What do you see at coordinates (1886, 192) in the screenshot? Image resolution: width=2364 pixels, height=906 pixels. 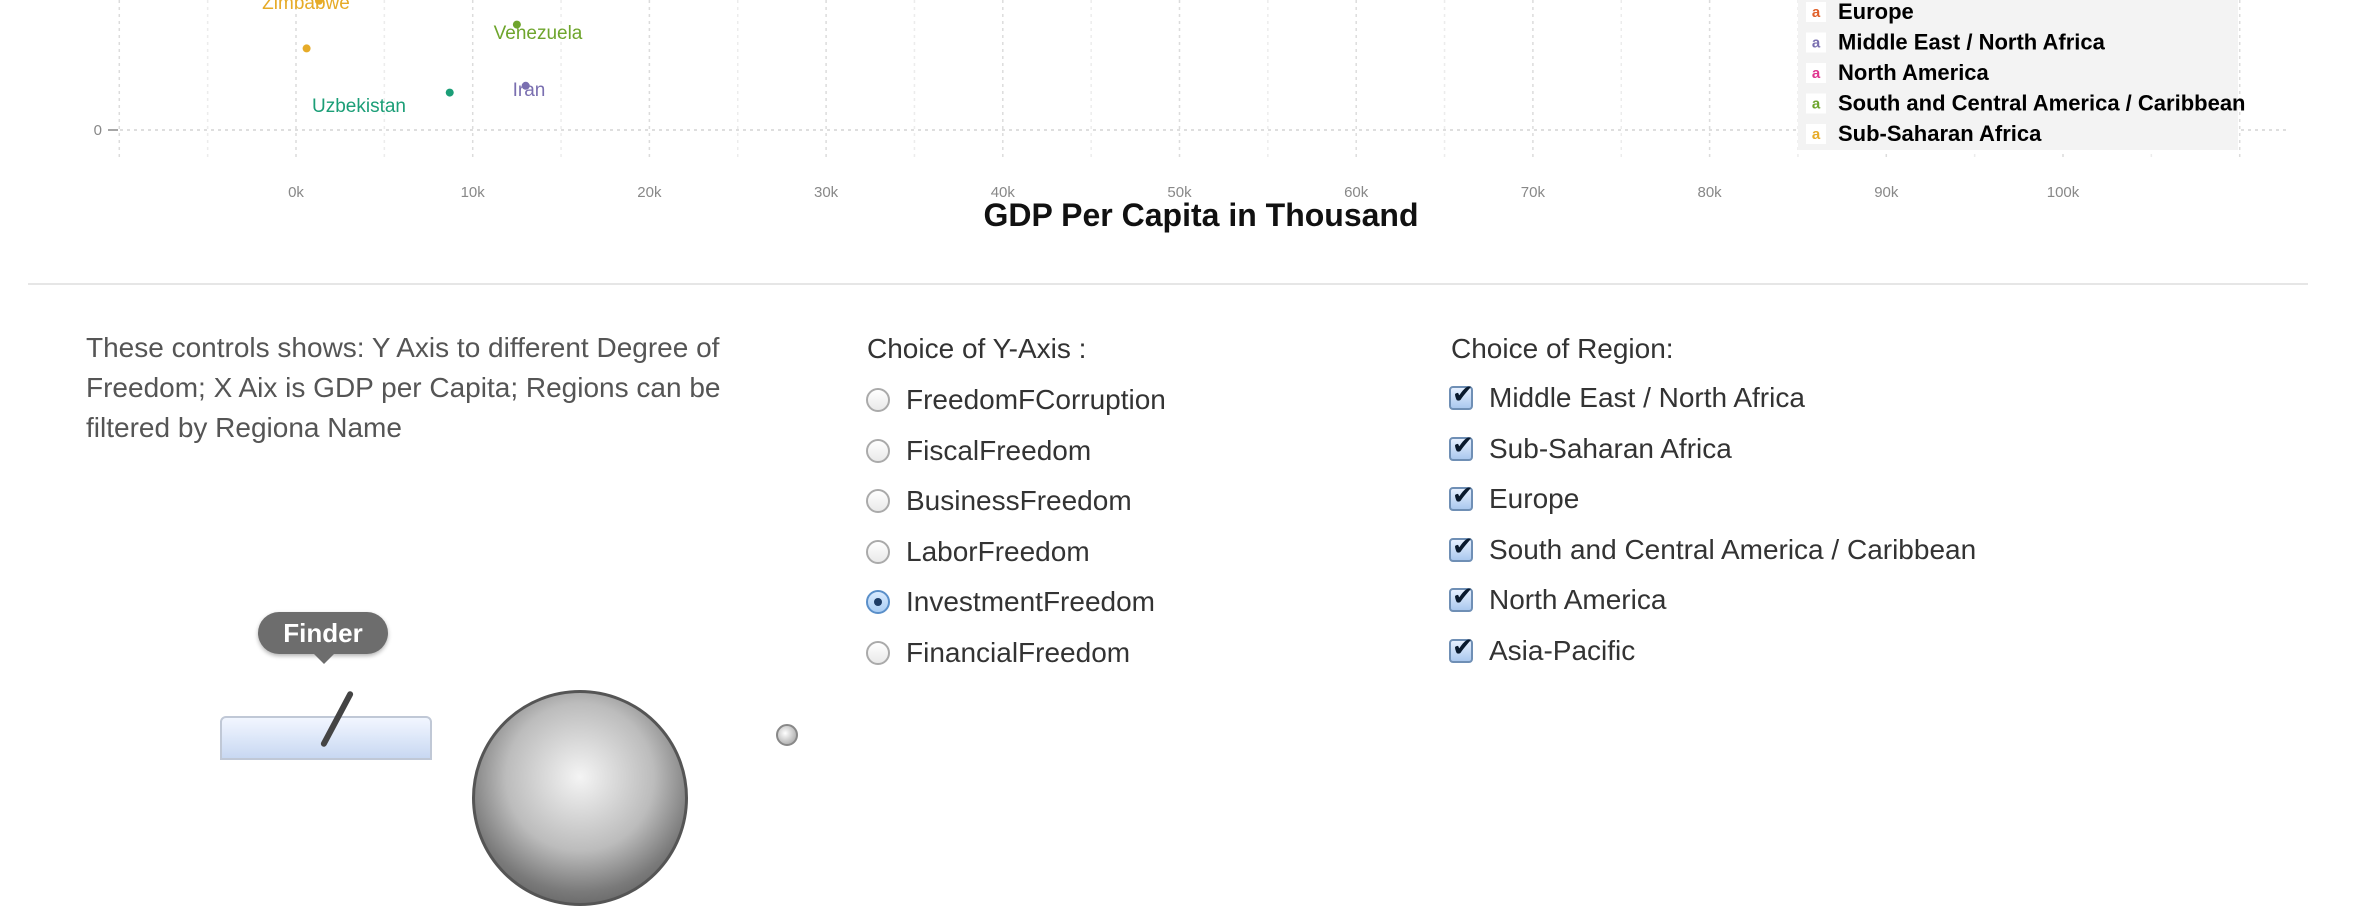 I see `x-tick-label: 90k` at bounding box center [1886, 192].